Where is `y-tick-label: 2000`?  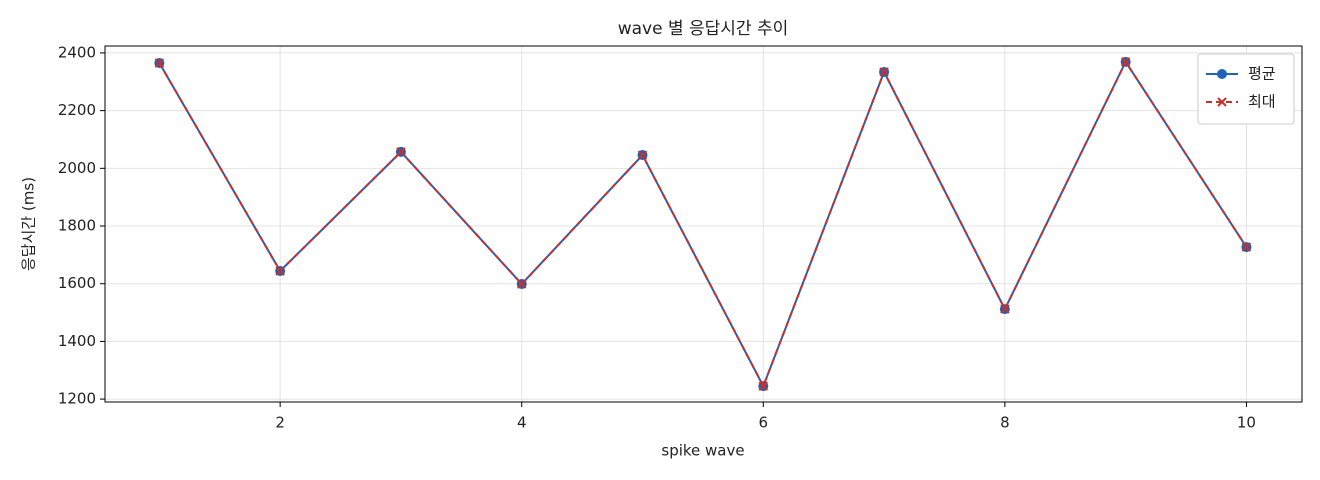
y-tick-label: 2000 is located at coordinates (77, 168).